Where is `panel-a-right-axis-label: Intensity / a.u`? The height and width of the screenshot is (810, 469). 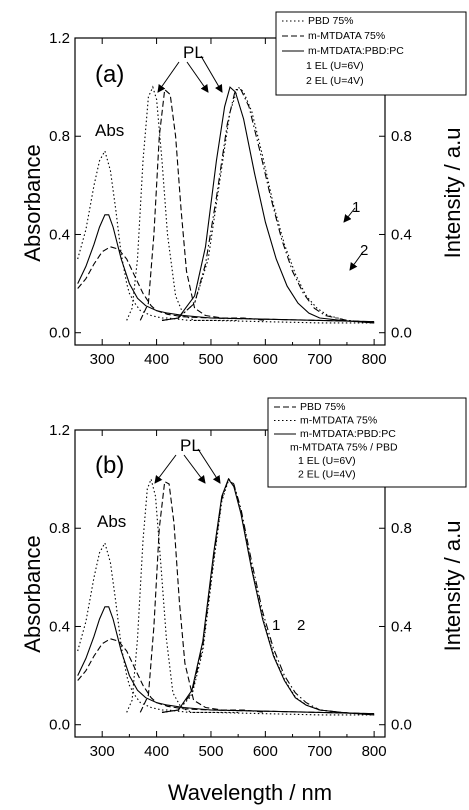
panel-a-right-axis-label: Intensity / a.u is located at coordinates (452, 193).